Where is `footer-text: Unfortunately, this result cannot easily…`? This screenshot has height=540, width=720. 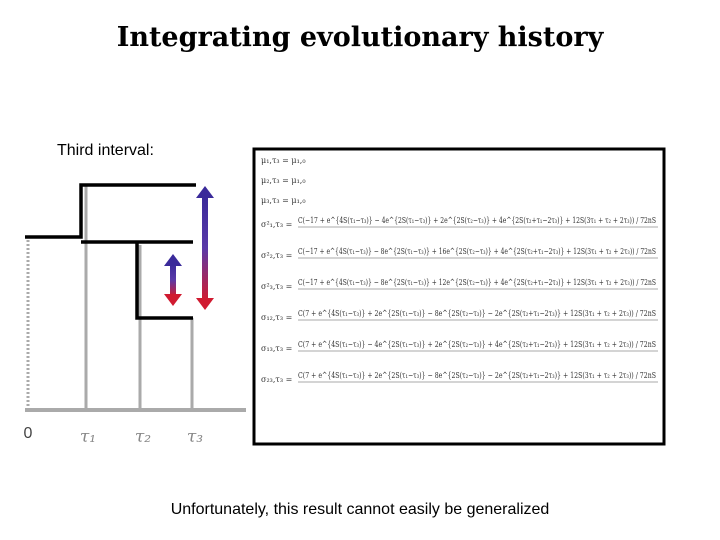 footer-text: Unfortunately, this result cannot easily… is located at coordinates (360, 509).